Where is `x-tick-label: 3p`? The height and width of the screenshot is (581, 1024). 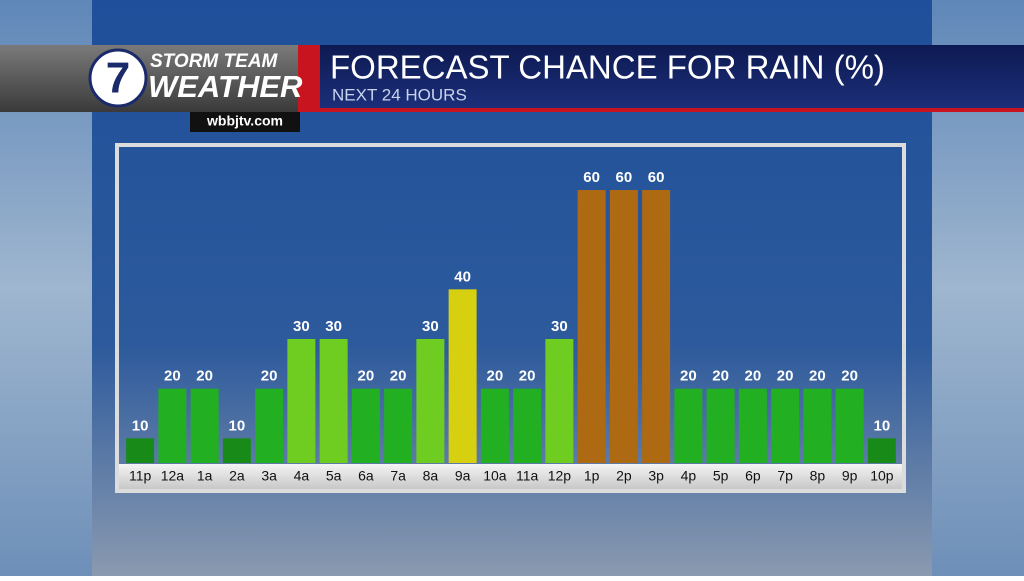 x-tick-label: 3p is located at coordinates (656, 476).